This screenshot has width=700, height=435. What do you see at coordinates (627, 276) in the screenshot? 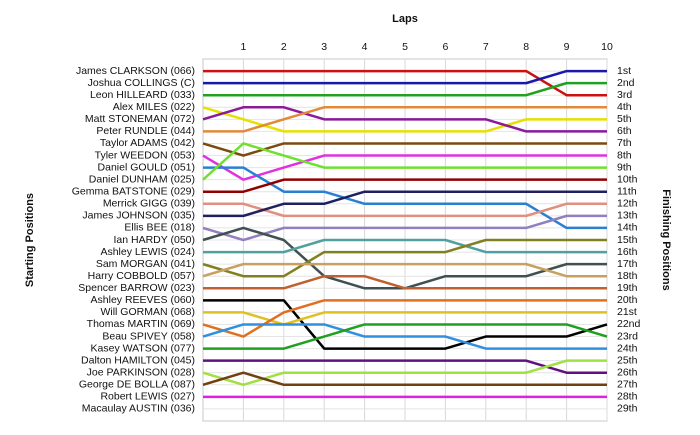
I see `y2-tick-label: 18th` at bounding box center [627, 276].